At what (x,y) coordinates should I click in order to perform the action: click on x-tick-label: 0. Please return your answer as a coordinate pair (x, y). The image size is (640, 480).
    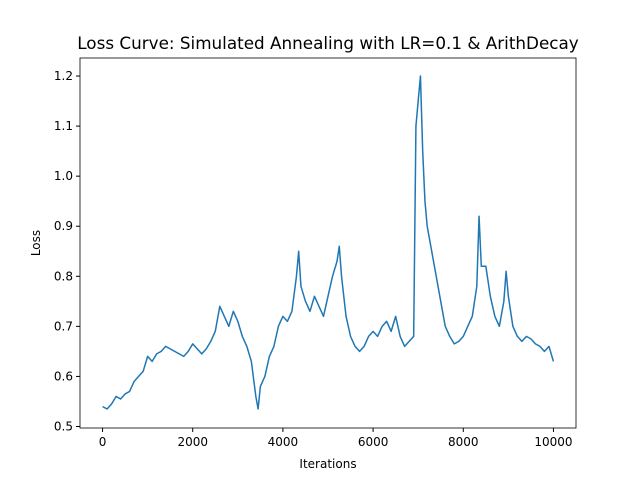
    Looking at the image, I should click on (103, 442).